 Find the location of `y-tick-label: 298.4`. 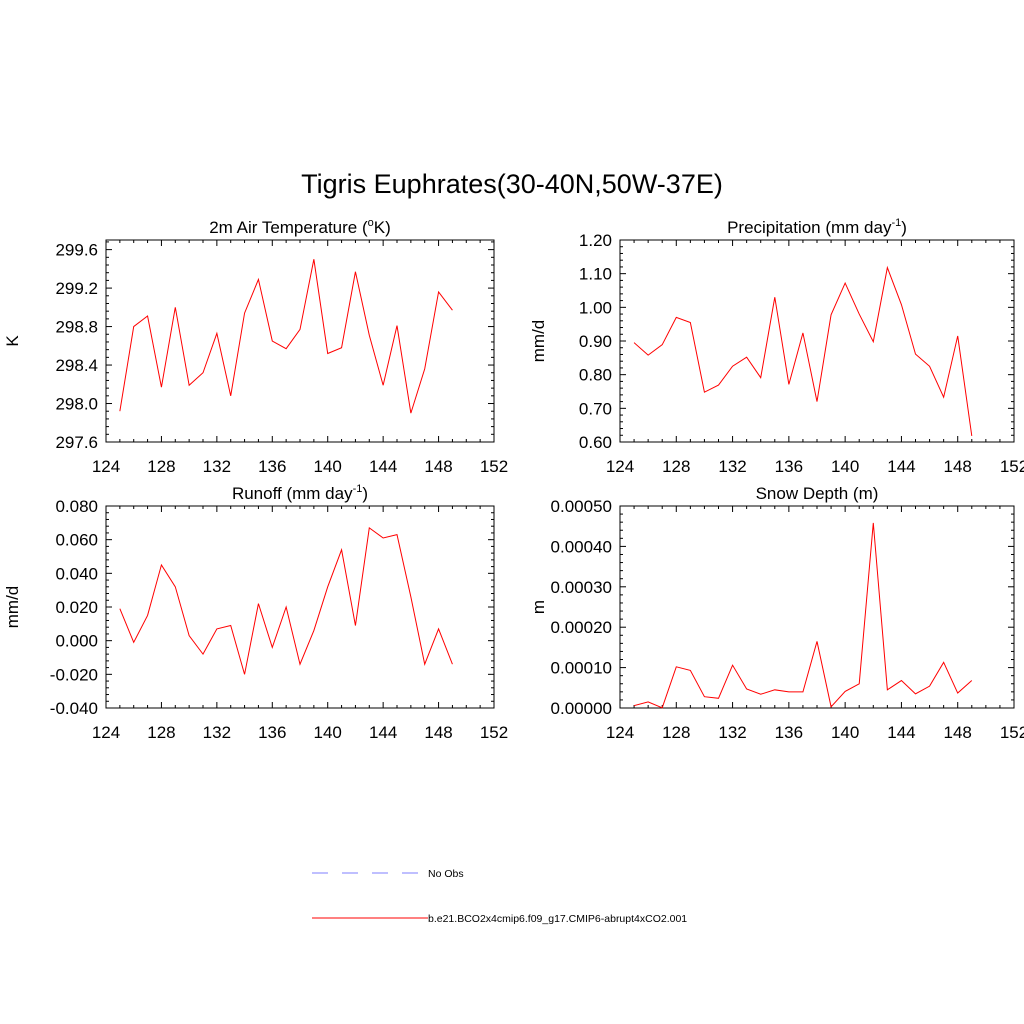

y-tick-label: 298.4 is located at coordinates (76, 365).